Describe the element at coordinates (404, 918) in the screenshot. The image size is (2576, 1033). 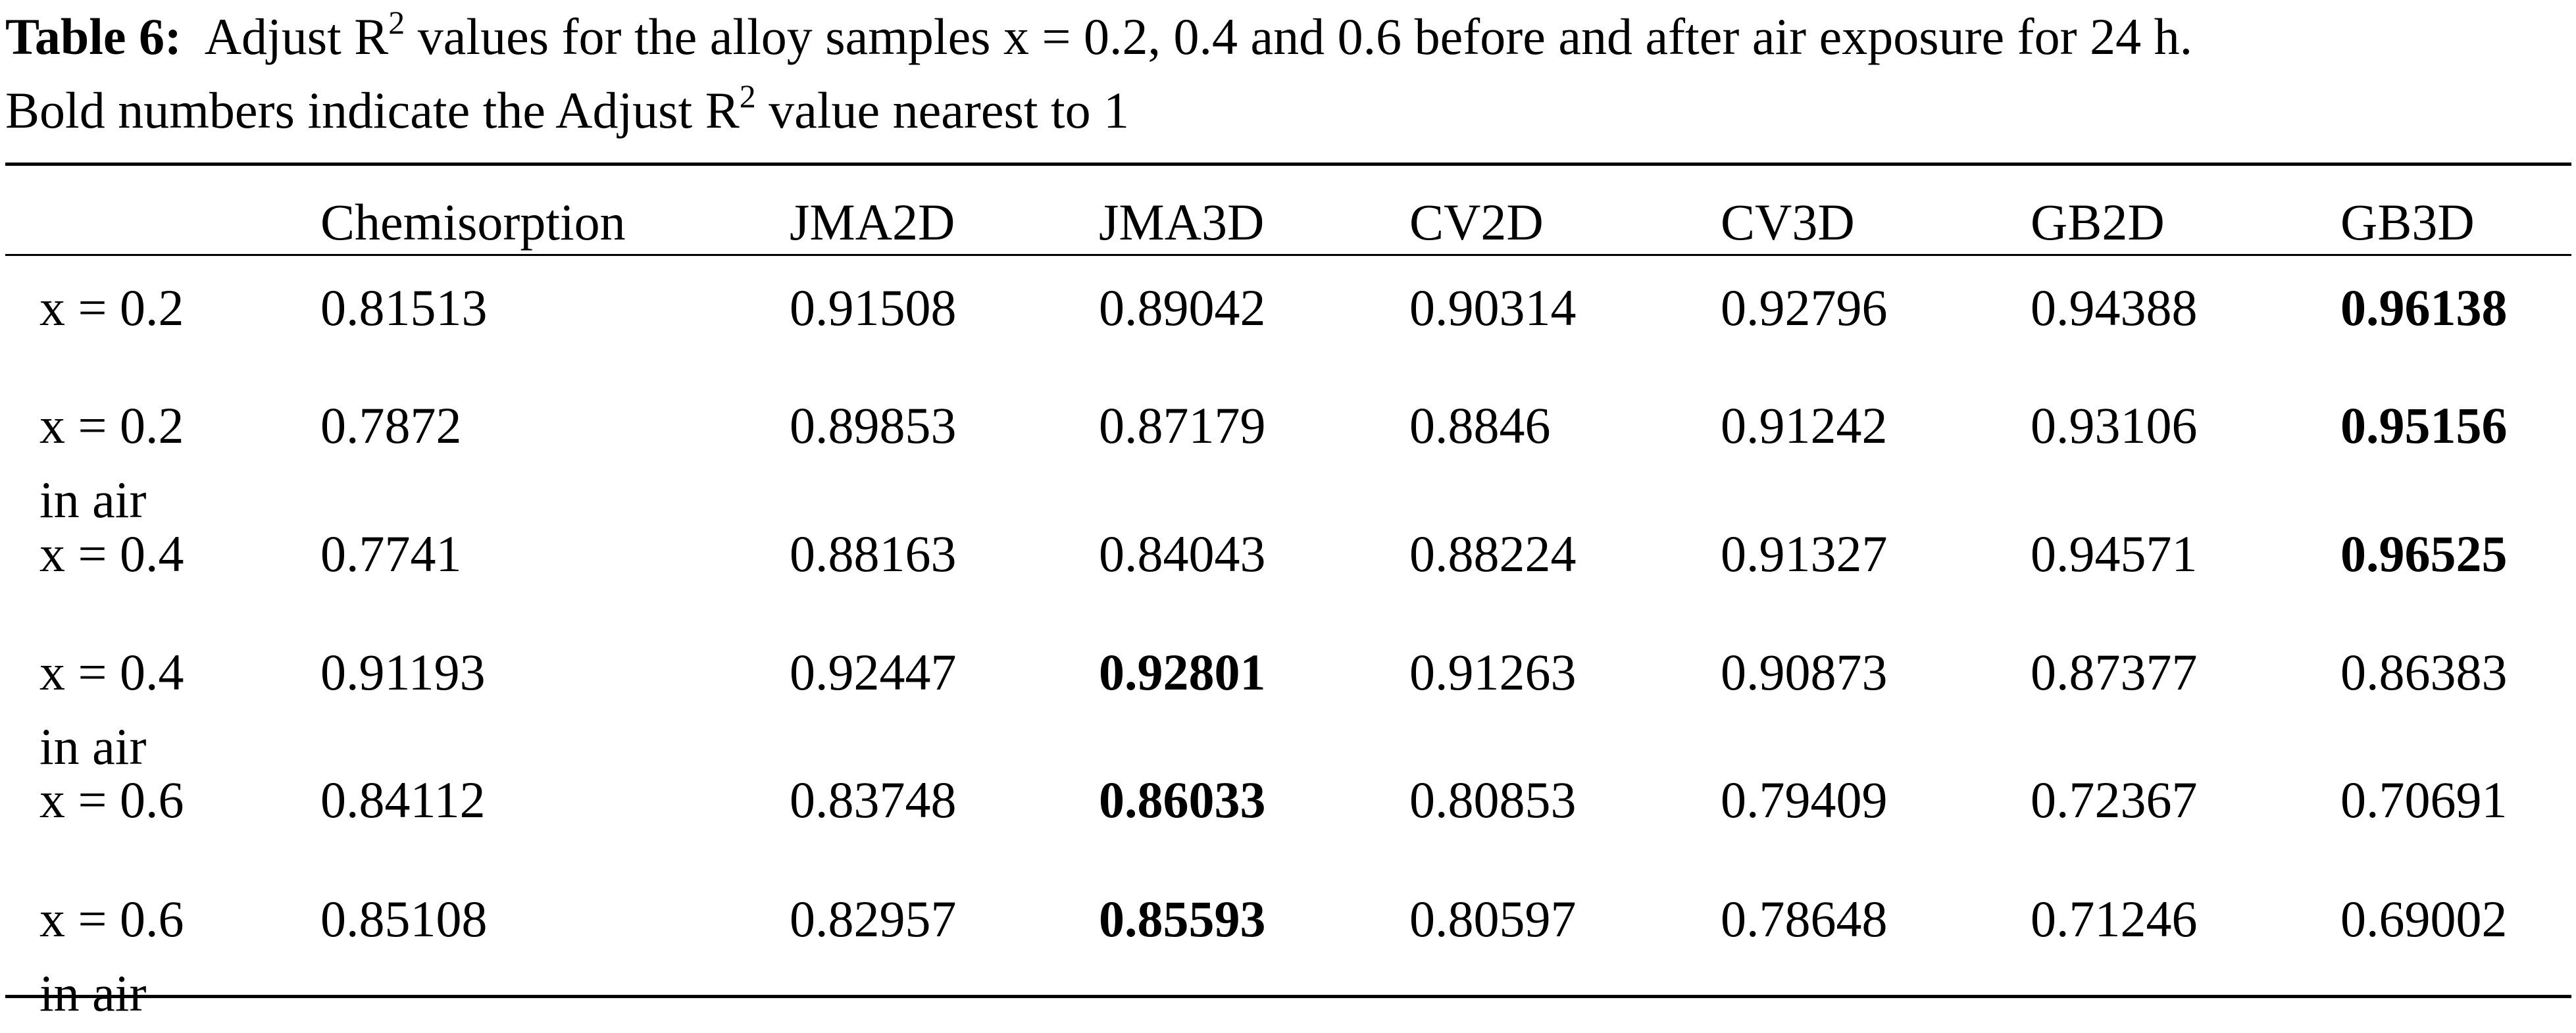
I see `table-cell: 0.85108` at that location.